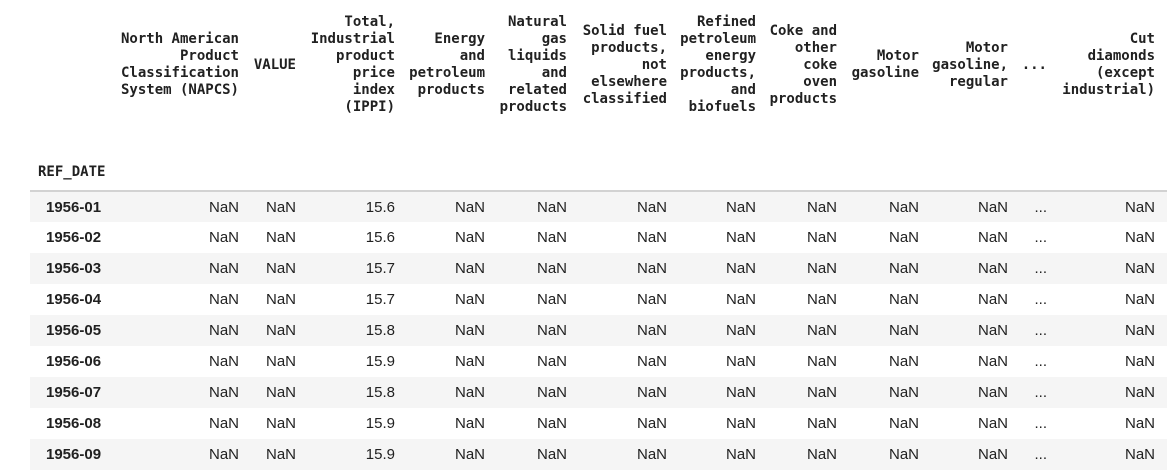 This screenshot has height=471, width=1167. What do you see at coordinates (70, 157) in the screenshot?
I see `index-name-label: REF_DATE` at bounding box center [70, 157].